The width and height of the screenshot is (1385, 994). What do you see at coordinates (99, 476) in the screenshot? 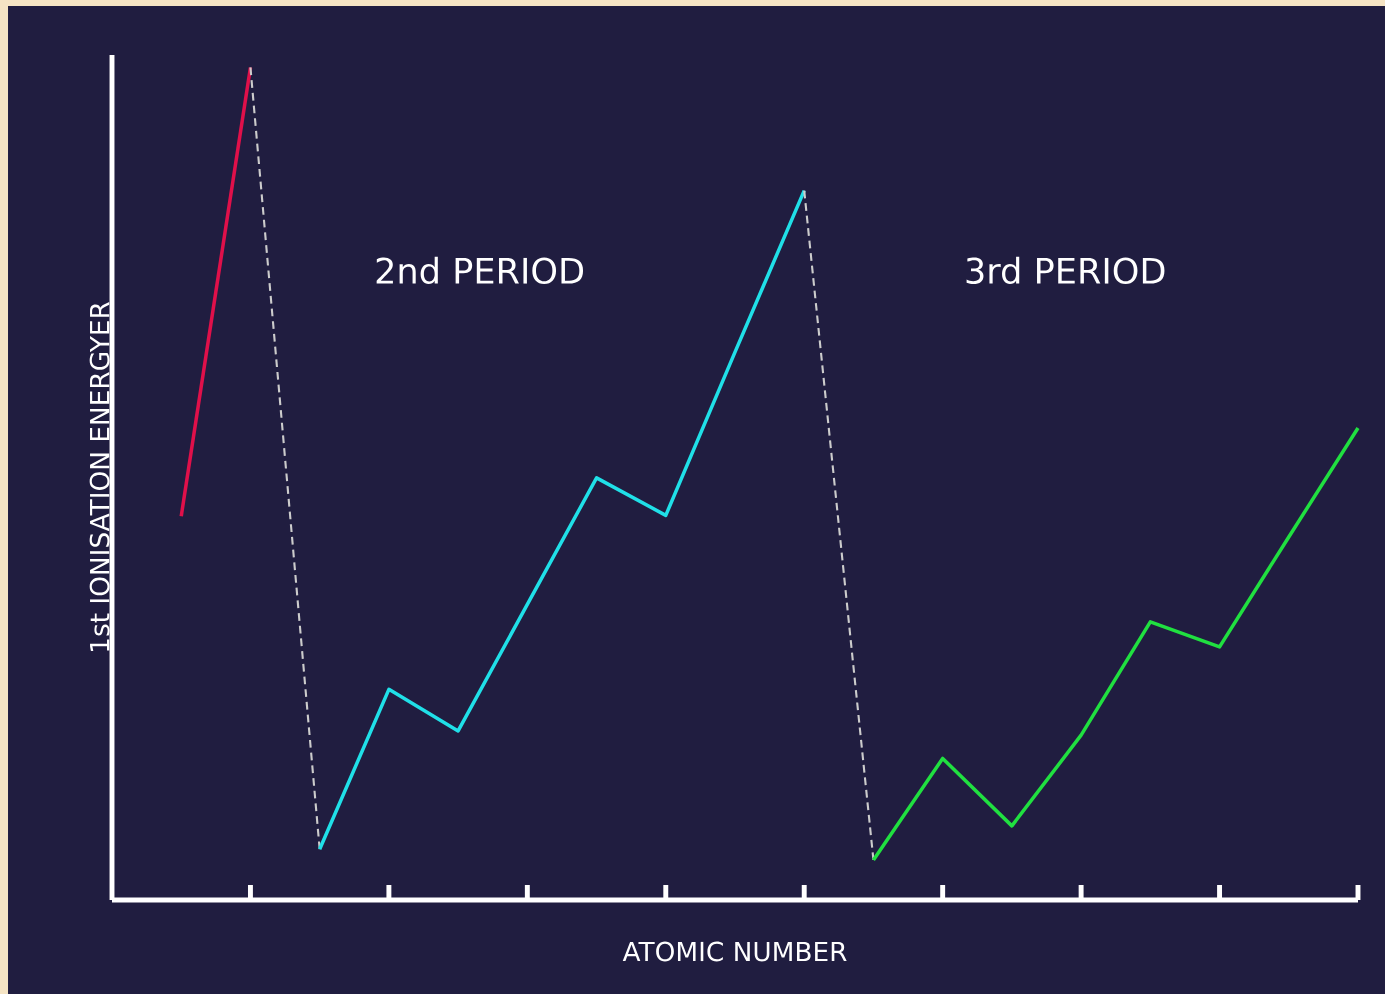
I see `y-axis-title: 1st IONISATION ENERGYER` at bounding box center [99, 476].